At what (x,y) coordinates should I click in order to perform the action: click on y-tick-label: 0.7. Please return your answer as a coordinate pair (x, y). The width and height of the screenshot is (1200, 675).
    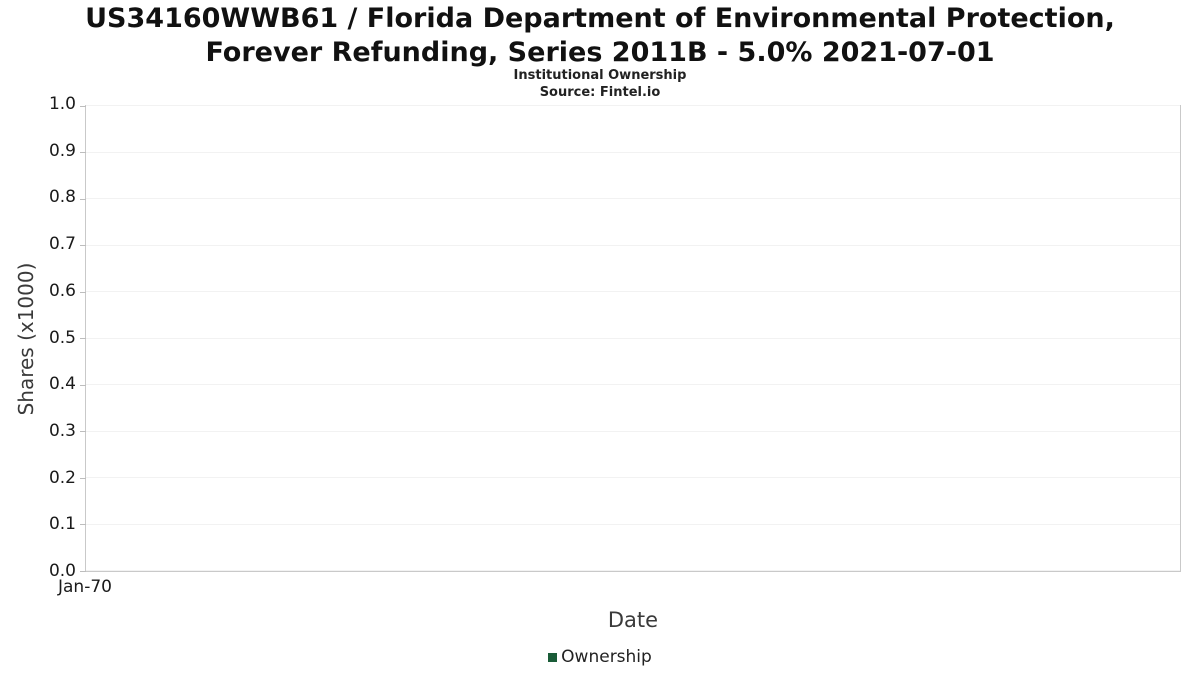
    Looking at the image, I should click on (62, 244).